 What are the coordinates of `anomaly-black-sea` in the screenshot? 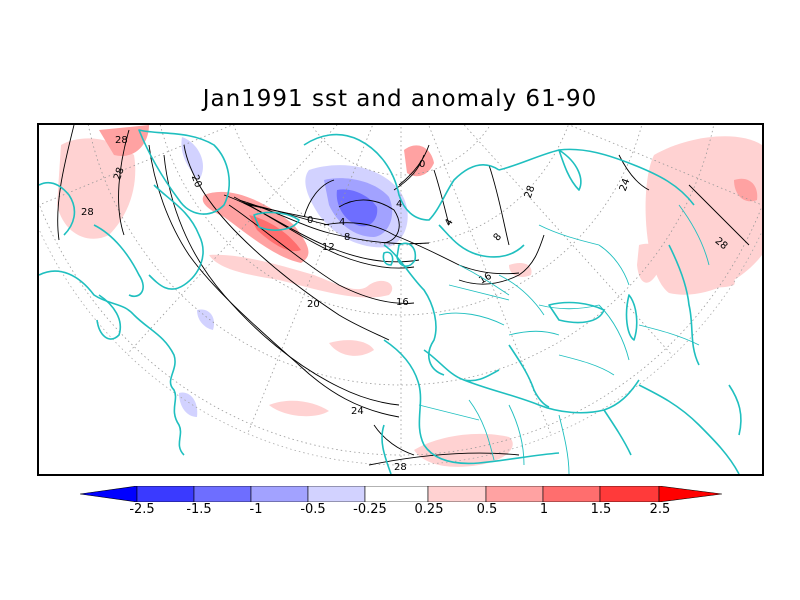 It's located at (520, 270).